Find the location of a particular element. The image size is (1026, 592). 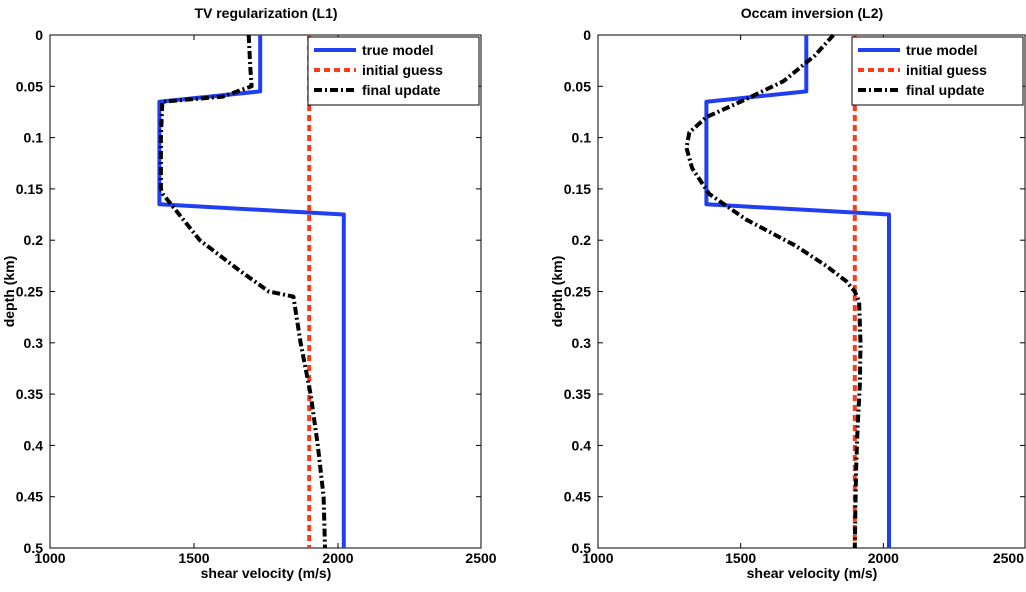

chart-title: TV regularization (L1) is located at coordinates (265, 13).